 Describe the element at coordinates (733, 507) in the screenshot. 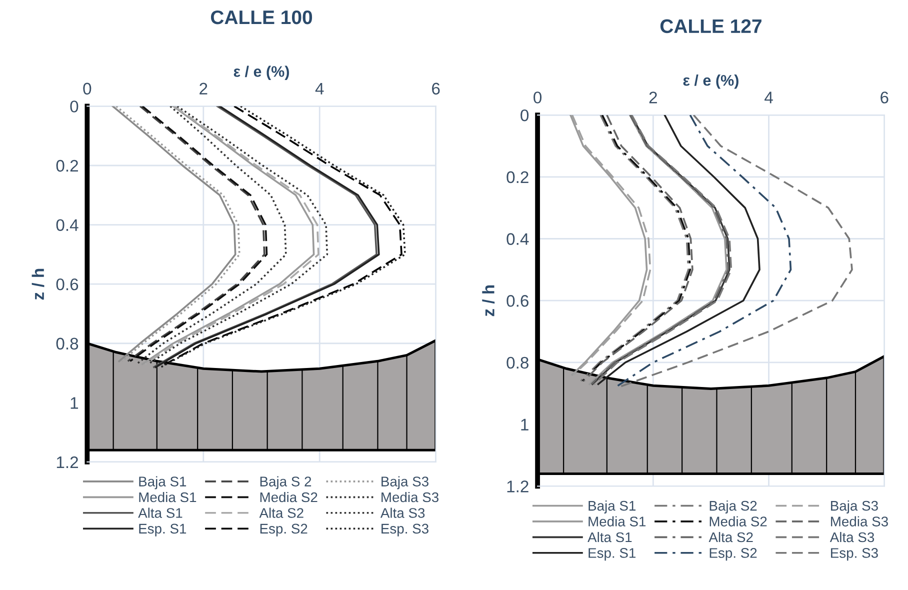

I see `legend-label: Baja S2` at that location.